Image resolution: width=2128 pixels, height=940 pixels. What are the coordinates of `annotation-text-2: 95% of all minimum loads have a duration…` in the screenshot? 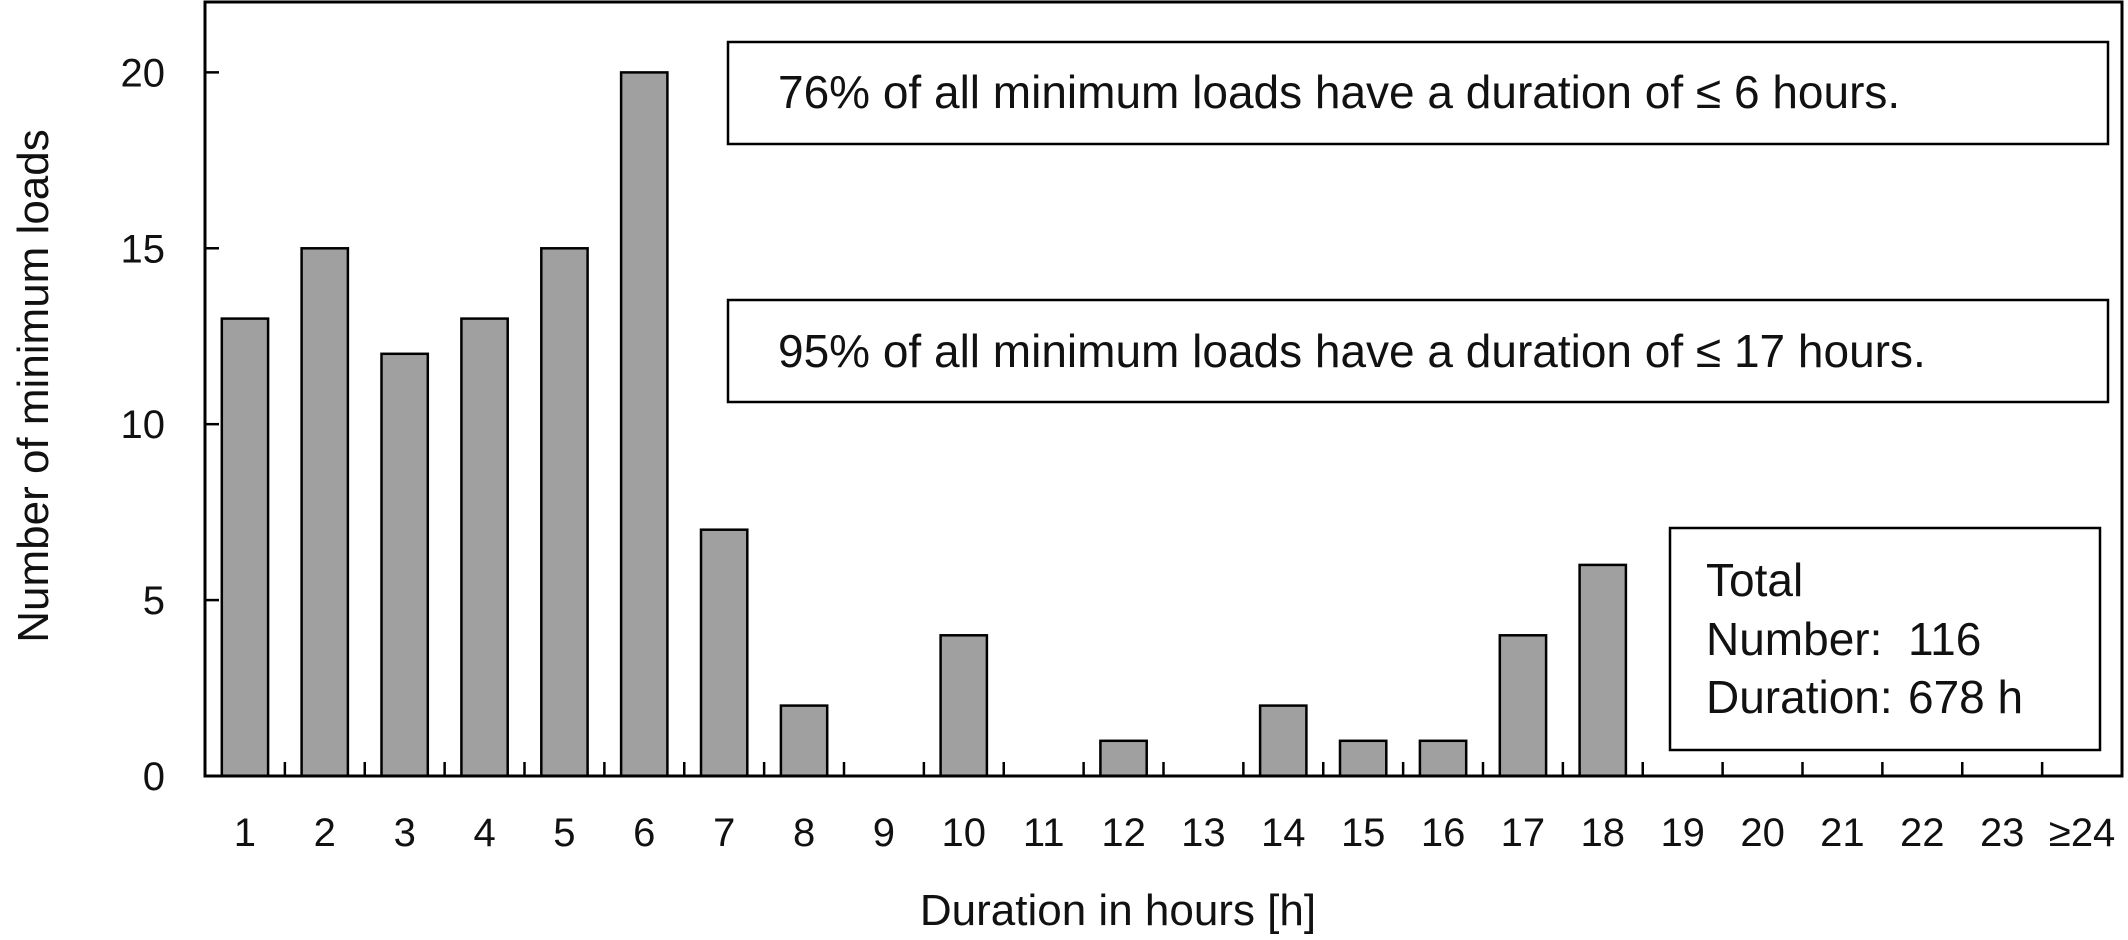 It's located at (1352, 351).